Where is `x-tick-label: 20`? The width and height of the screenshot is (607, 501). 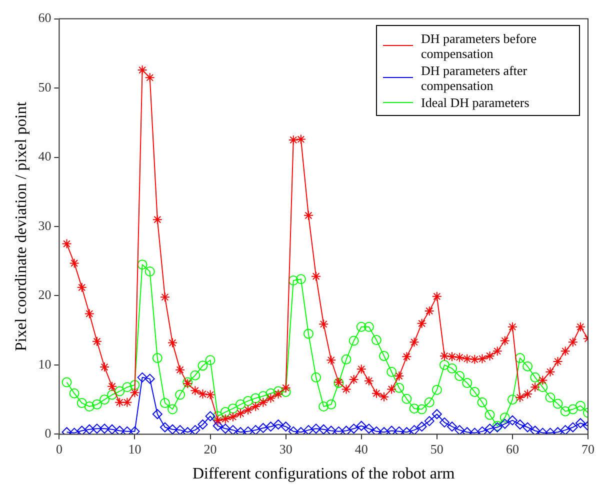
x-tick-label: 20 is located at coordinates (210, 448).